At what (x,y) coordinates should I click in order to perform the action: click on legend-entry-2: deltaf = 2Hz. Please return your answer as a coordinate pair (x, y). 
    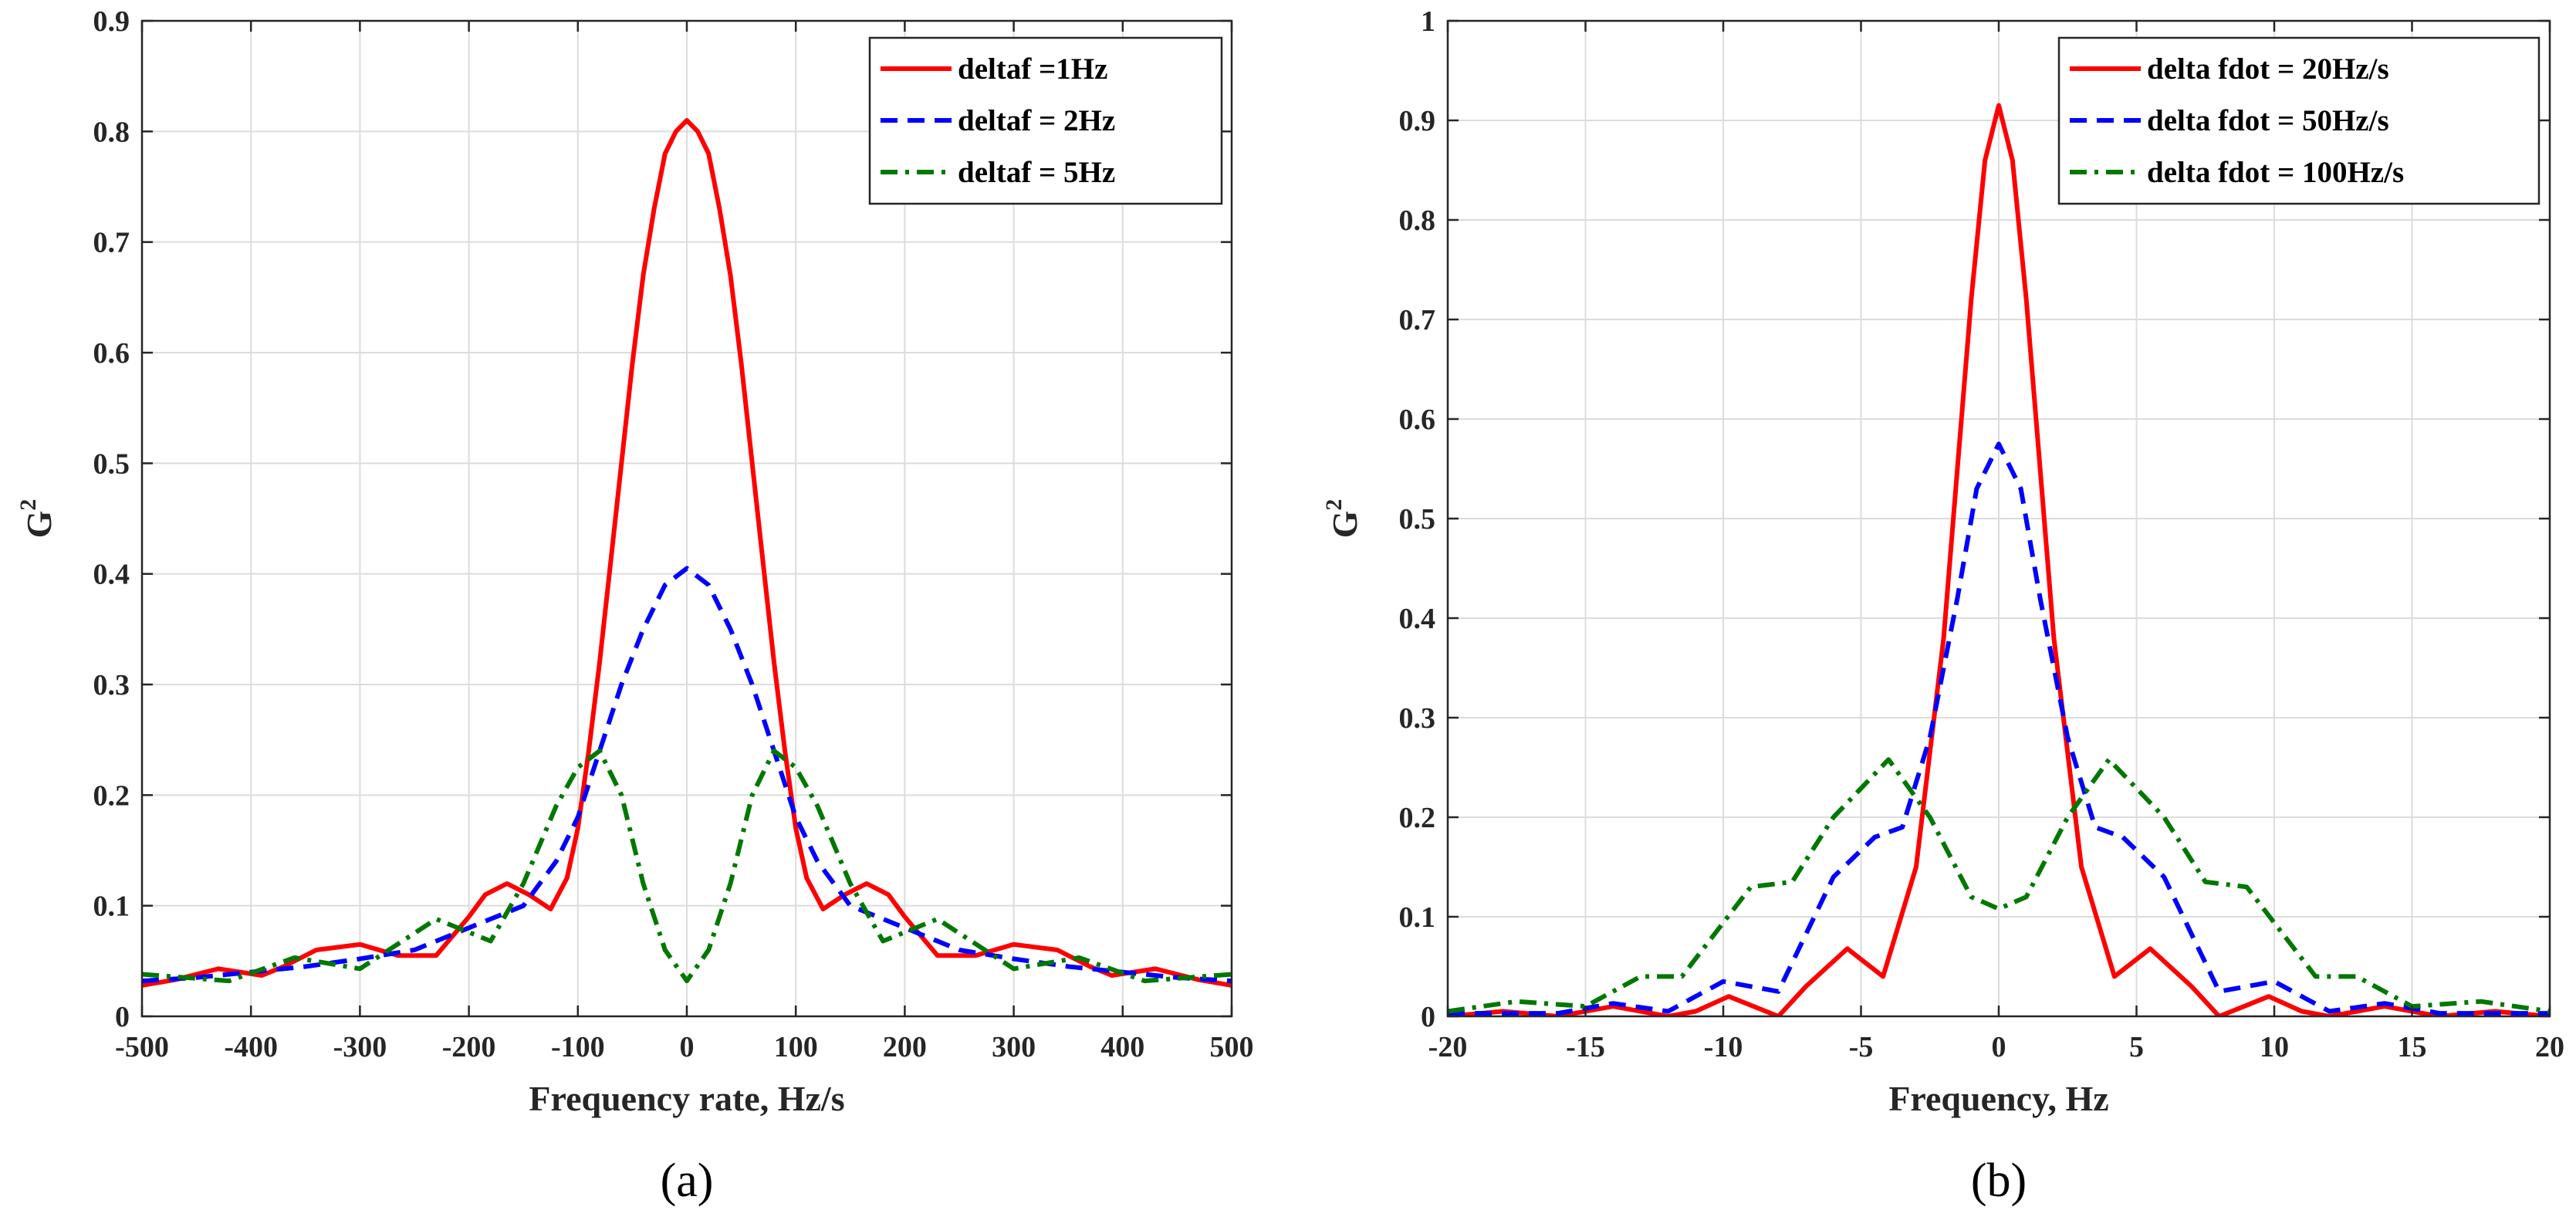
    Looking at the image, I should click on (1036, 121).